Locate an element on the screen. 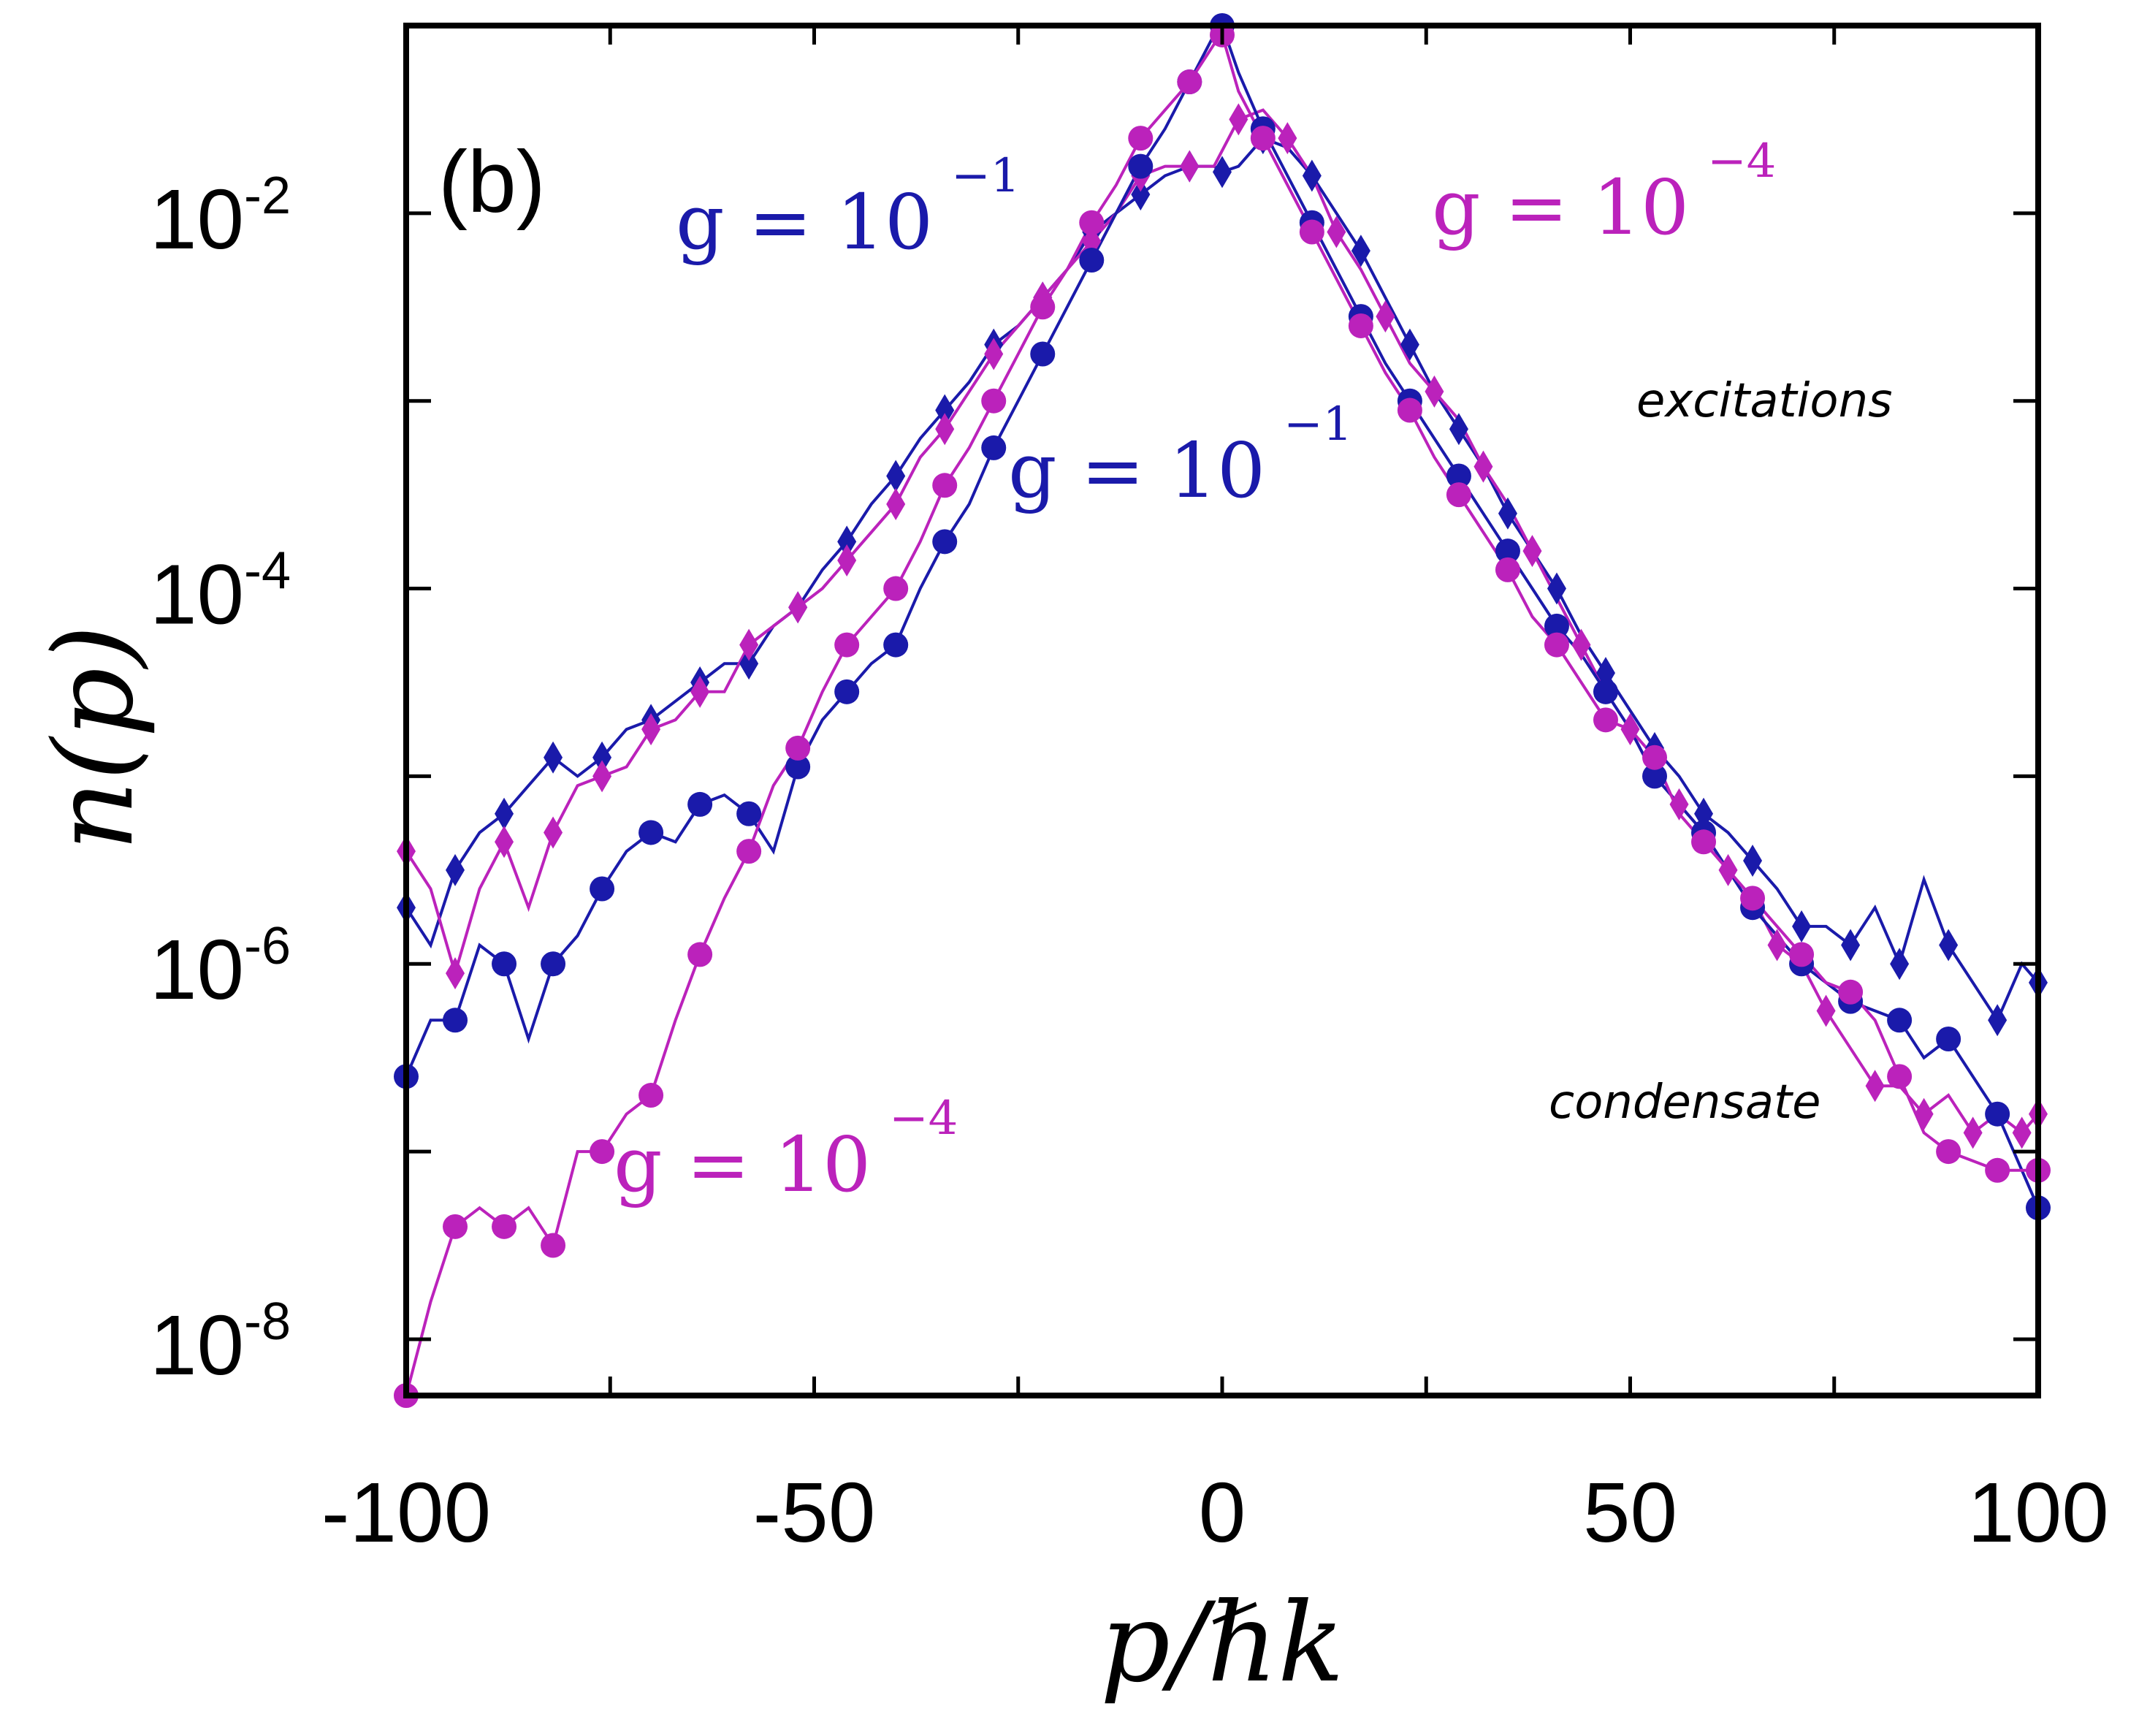 Image resolution: width=2139 pixels, height=1736 pixels. y-tick-label: 10⁻⁴ is located at coordinates (220, 592).